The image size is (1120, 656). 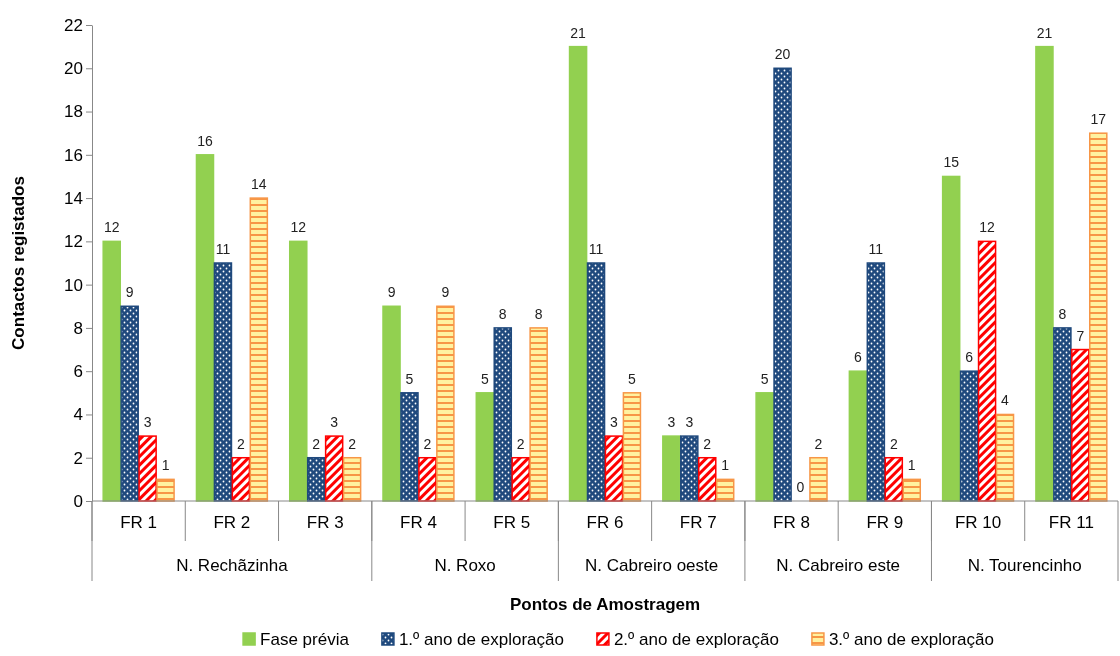 What do you see at coordinates (978, 522) in the screenshot?
I see `x-tick-label: FR 10` at bounding box center [978, 522].